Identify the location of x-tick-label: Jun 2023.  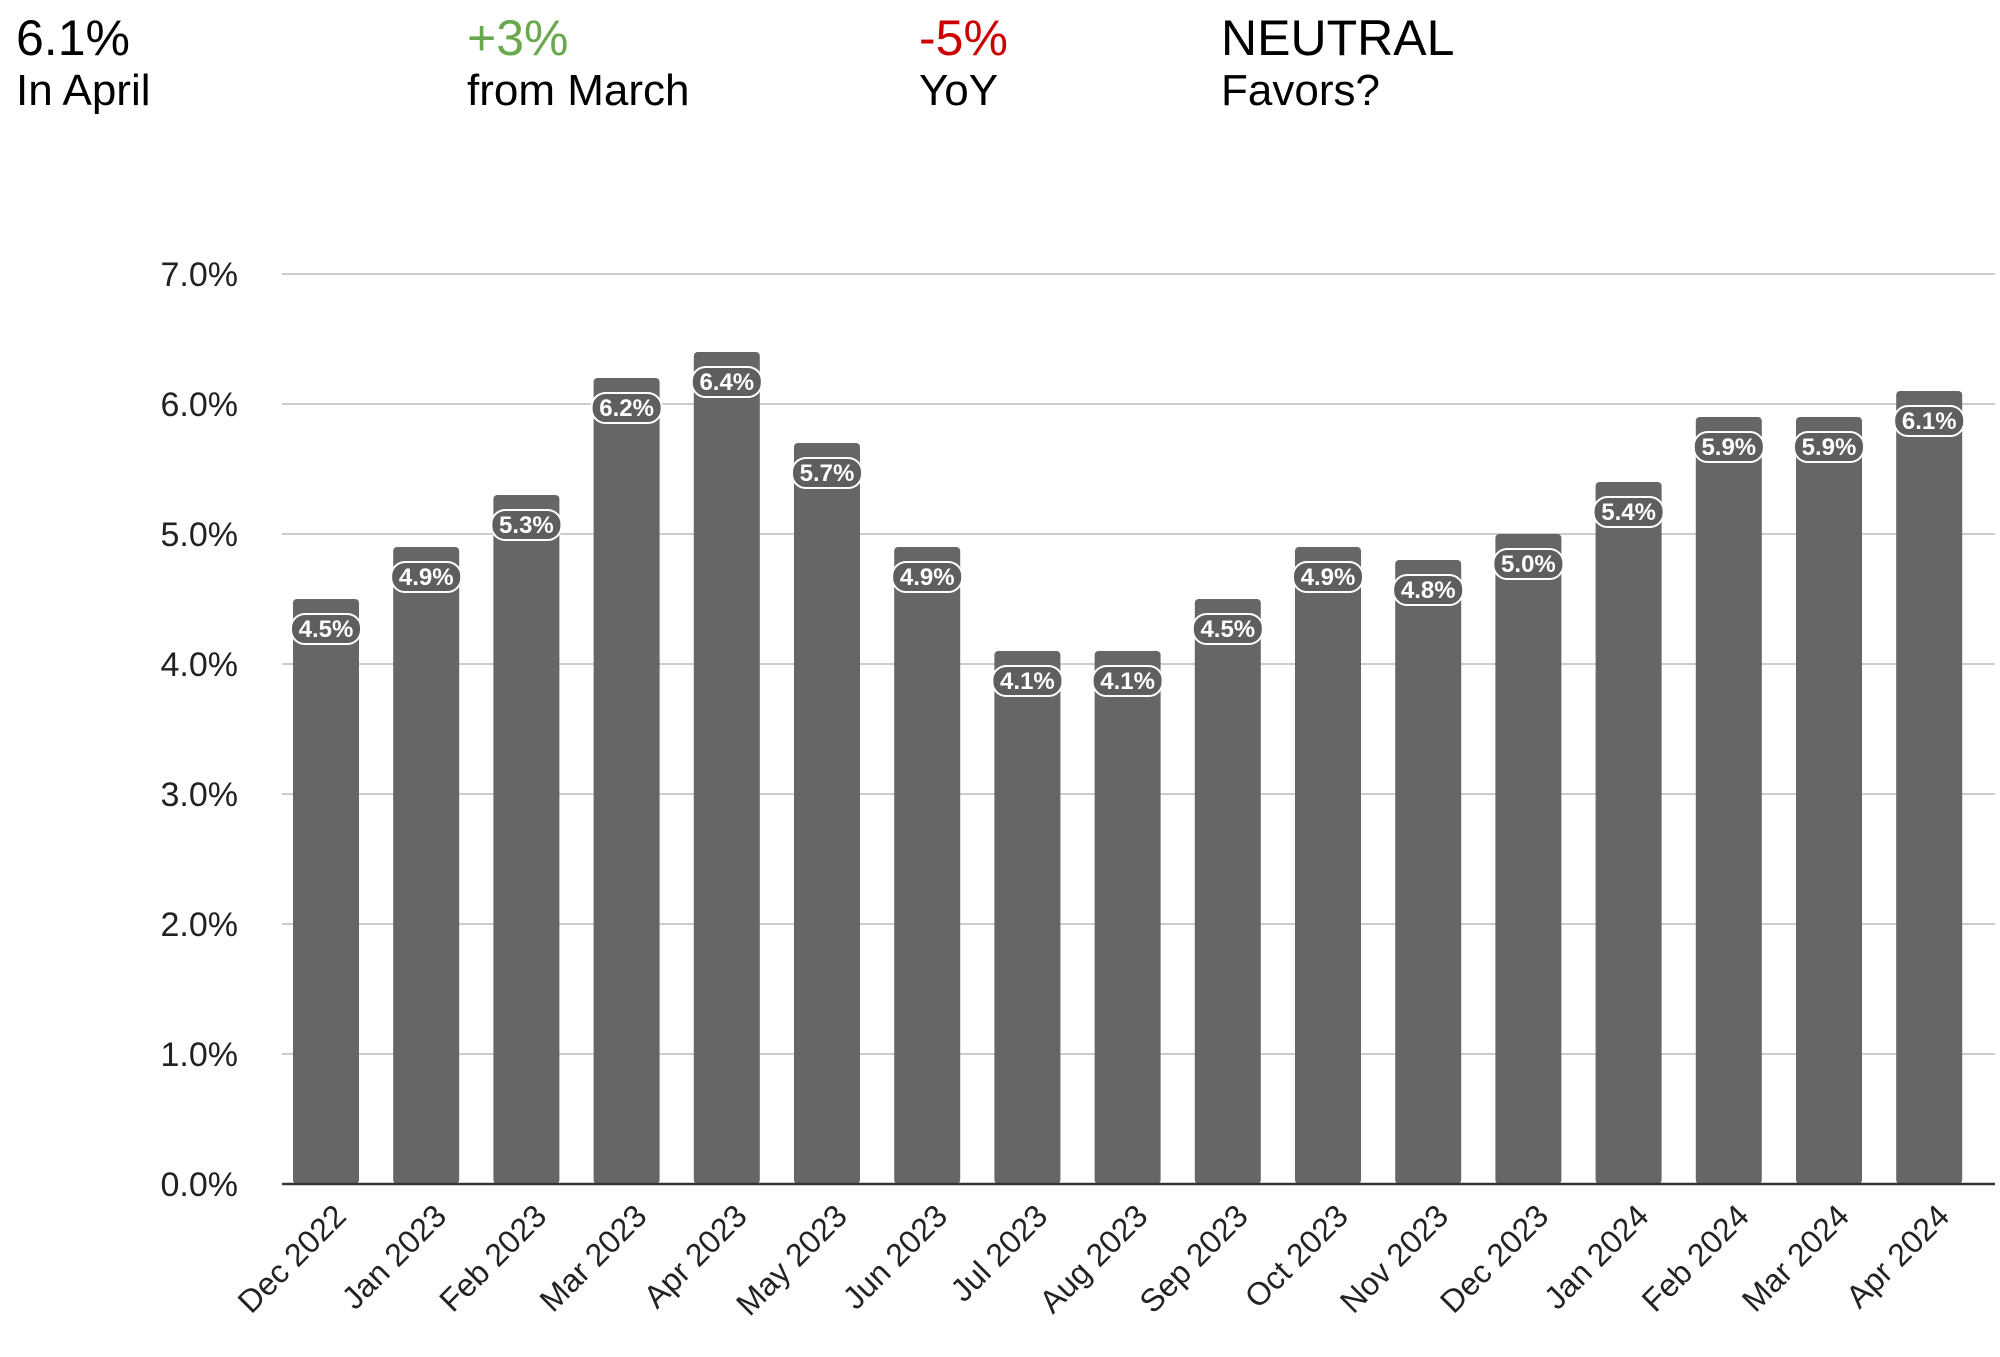
(895, 1256).